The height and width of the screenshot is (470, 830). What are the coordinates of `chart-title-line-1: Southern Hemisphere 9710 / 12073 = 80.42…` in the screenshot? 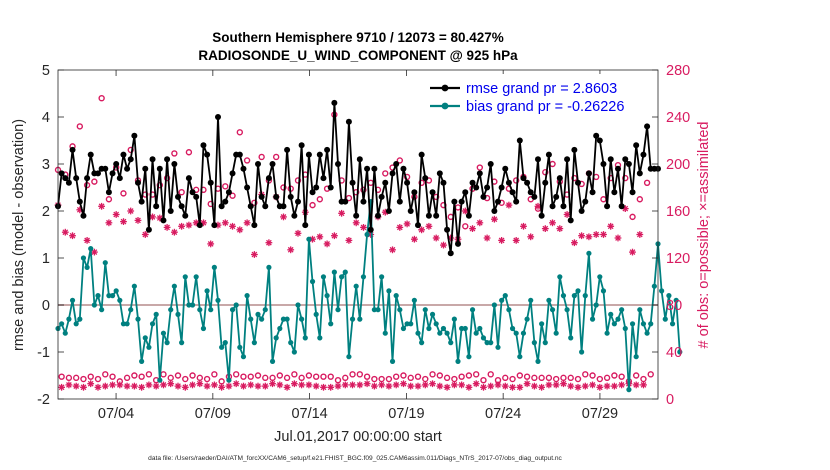 It's located at (358, 37).